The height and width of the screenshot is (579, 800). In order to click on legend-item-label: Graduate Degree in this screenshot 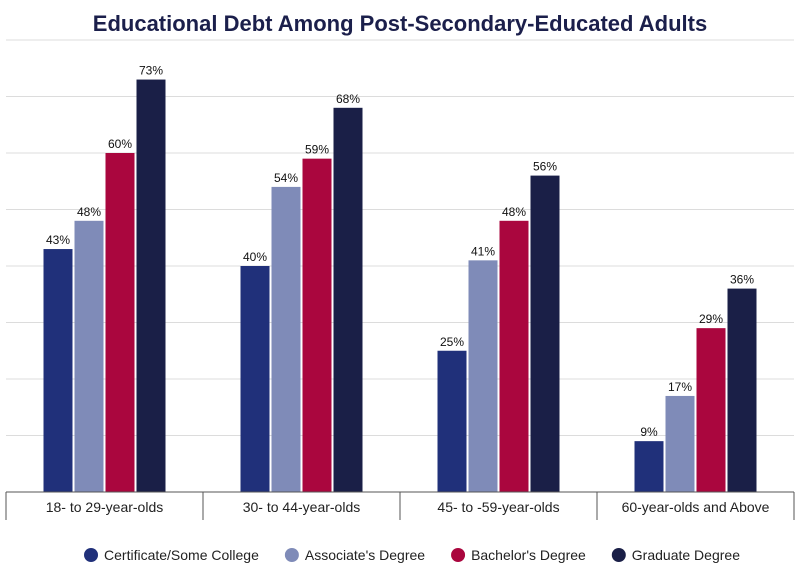, I will do `click(686, 555)`.